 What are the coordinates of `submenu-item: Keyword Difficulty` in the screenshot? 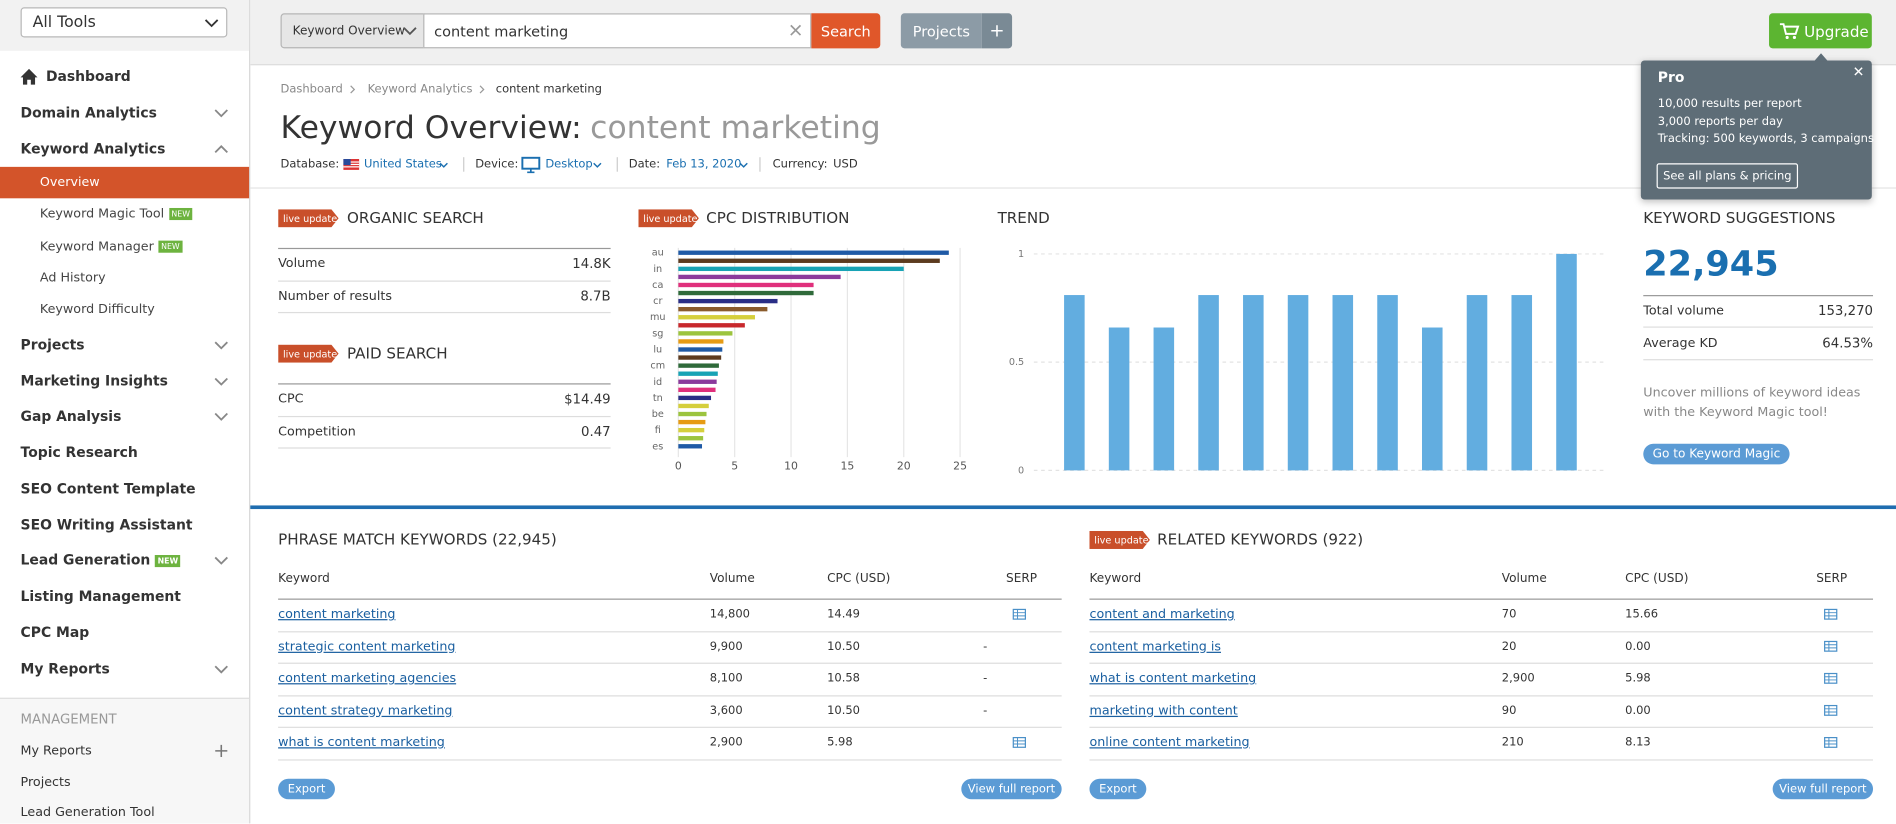 It's located at (97, 310).